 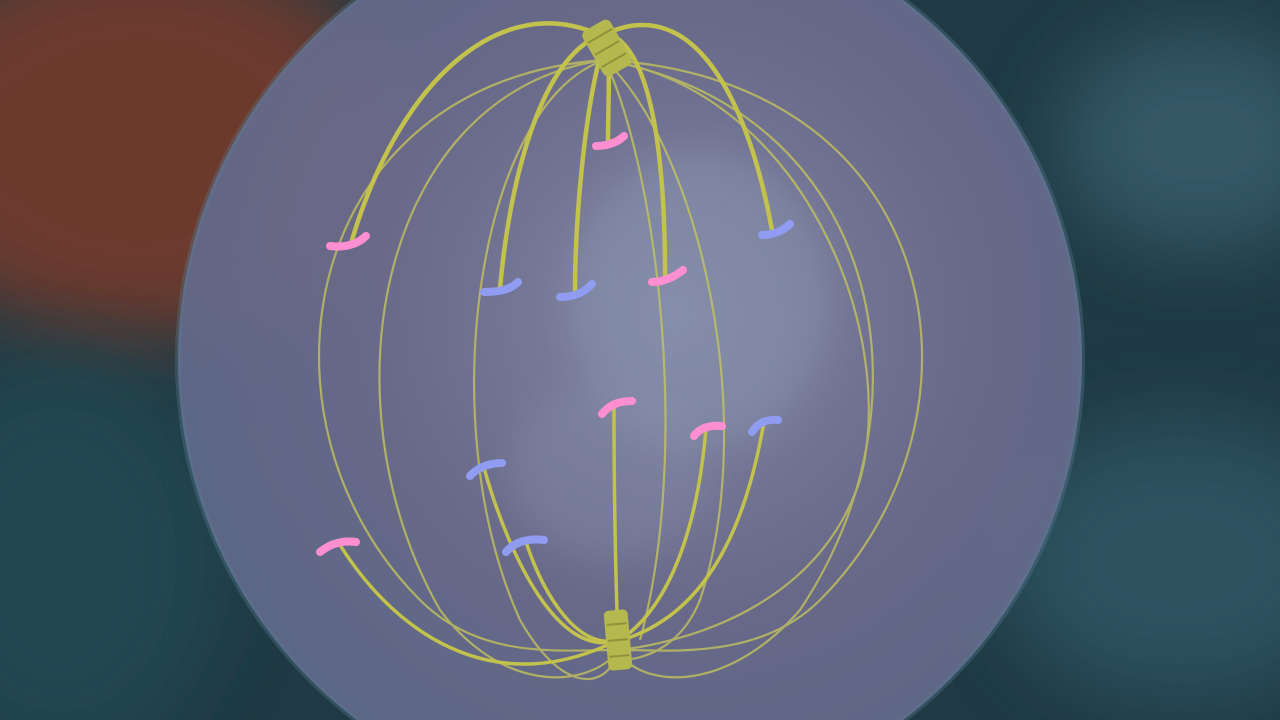 I want to click on cool-blur-blob, so click(x=1170, y=140).